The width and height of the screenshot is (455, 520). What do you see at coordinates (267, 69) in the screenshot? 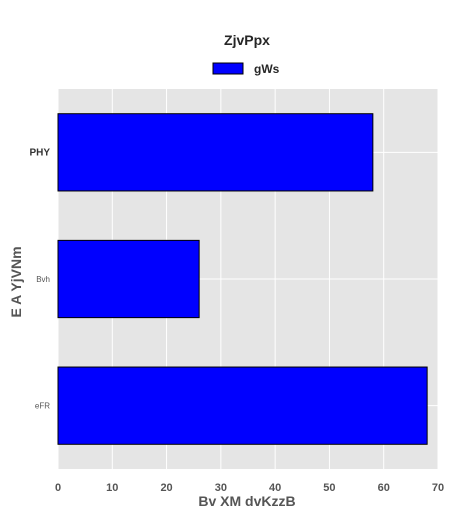
I see `legend-label: gWs` at bounding box center [267, 69].